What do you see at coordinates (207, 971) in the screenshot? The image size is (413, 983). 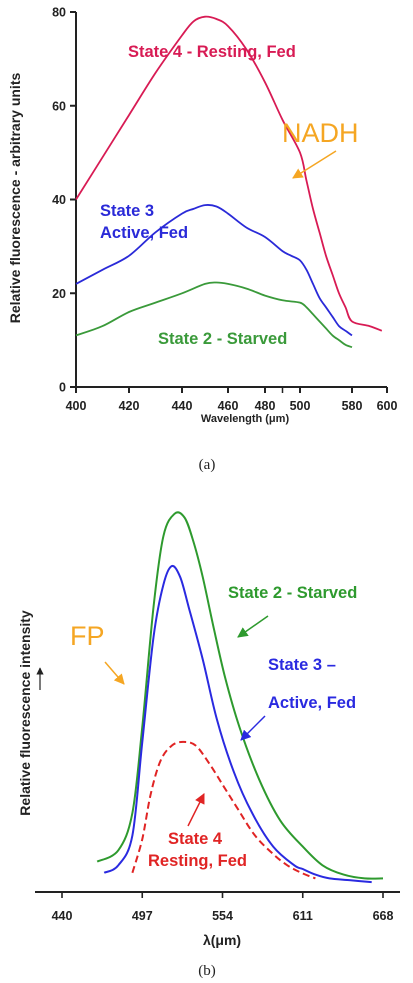 I see `chart-b-caption: (b)` at bounding box center [207, 971].